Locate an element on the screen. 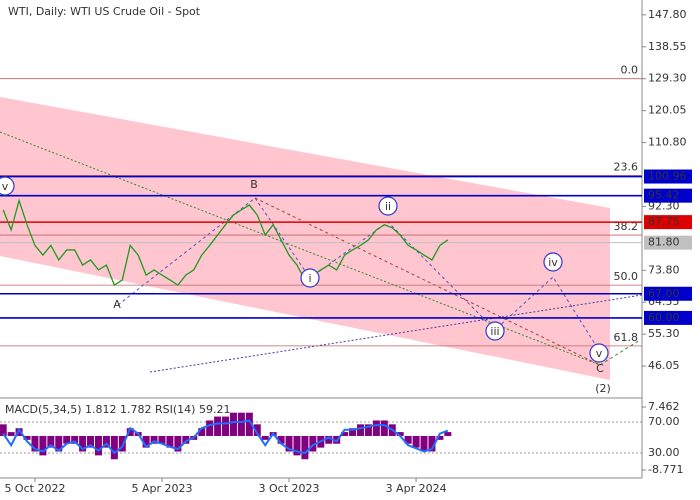  chart-title: WTI, Daily: WTI US Crude Oil - Spot is located at coordinates (104, 11).